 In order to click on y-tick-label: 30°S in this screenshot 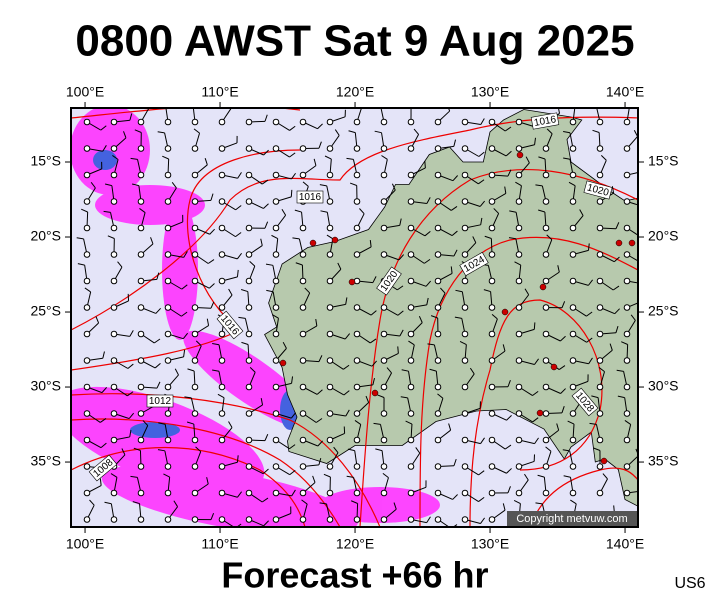, I will do `click(45, 386)`.